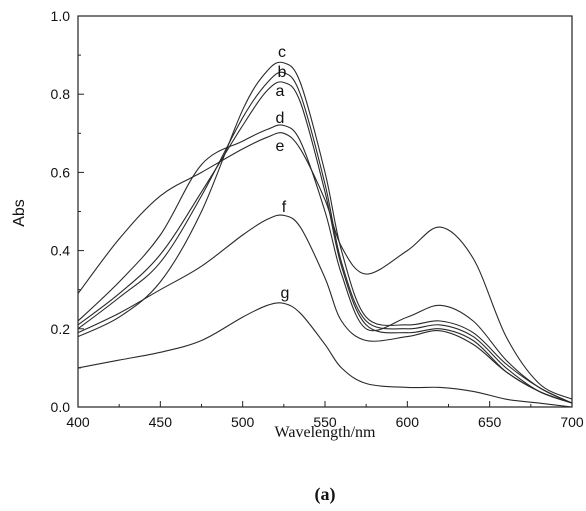 The image size is (586, 511). What do you see at coordinates (61, 94) in the screenshot?
I see `y-tick-label: 0.8` at bounding box center [61, 94].